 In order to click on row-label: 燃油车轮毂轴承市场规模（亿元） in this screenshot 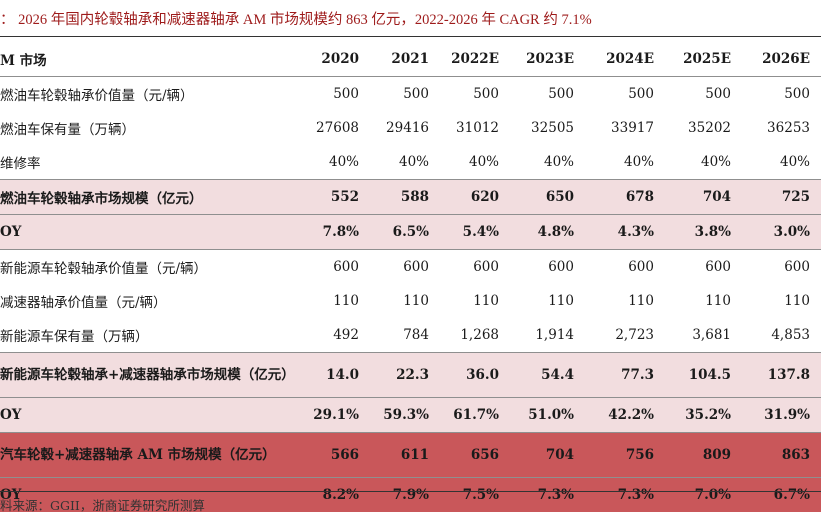, I will do `click(150, 197)`.